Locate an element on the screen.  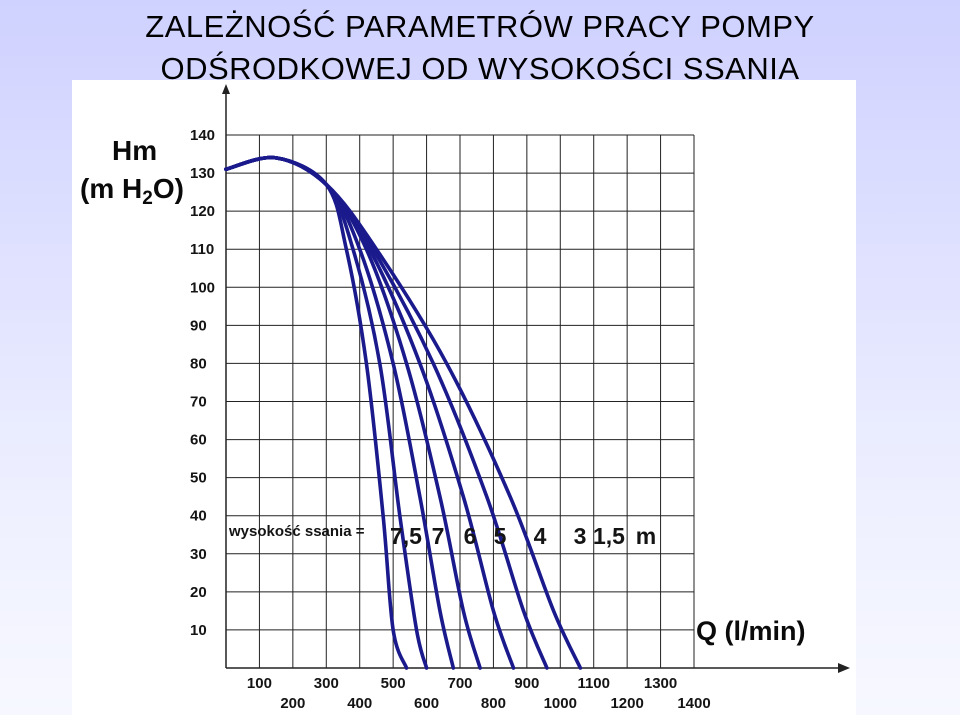
annotation-value: 7,5 is located at coordinates (406, 536).